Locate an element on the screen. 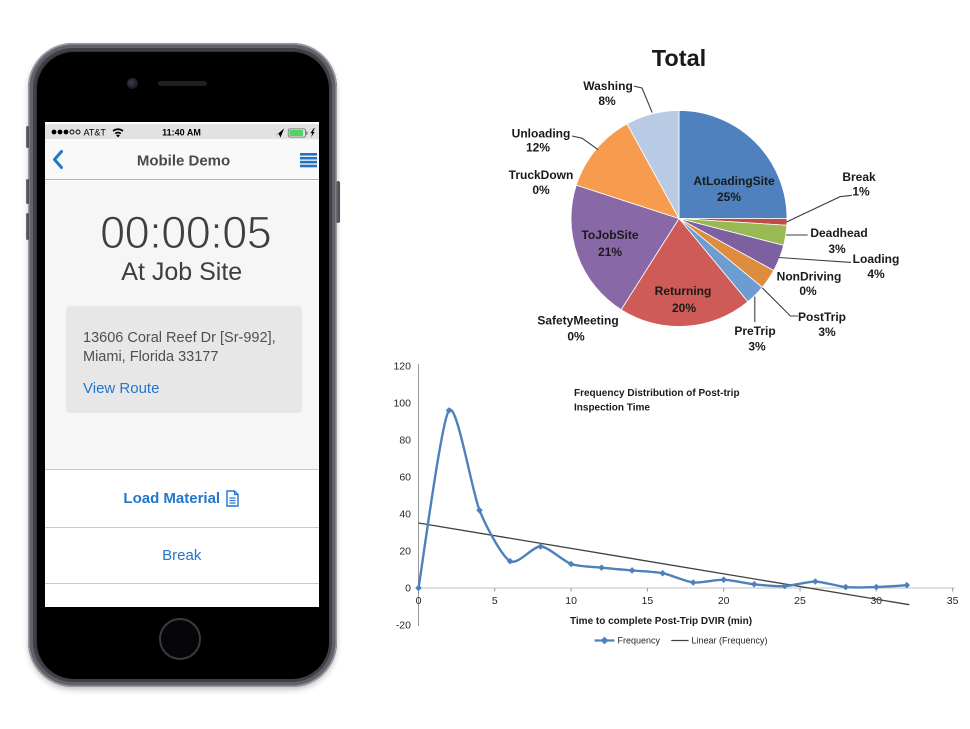 Image resolution: width=970 pixels, height=729 pixels. svg-text: 25 is located at coordinates (800, 601).